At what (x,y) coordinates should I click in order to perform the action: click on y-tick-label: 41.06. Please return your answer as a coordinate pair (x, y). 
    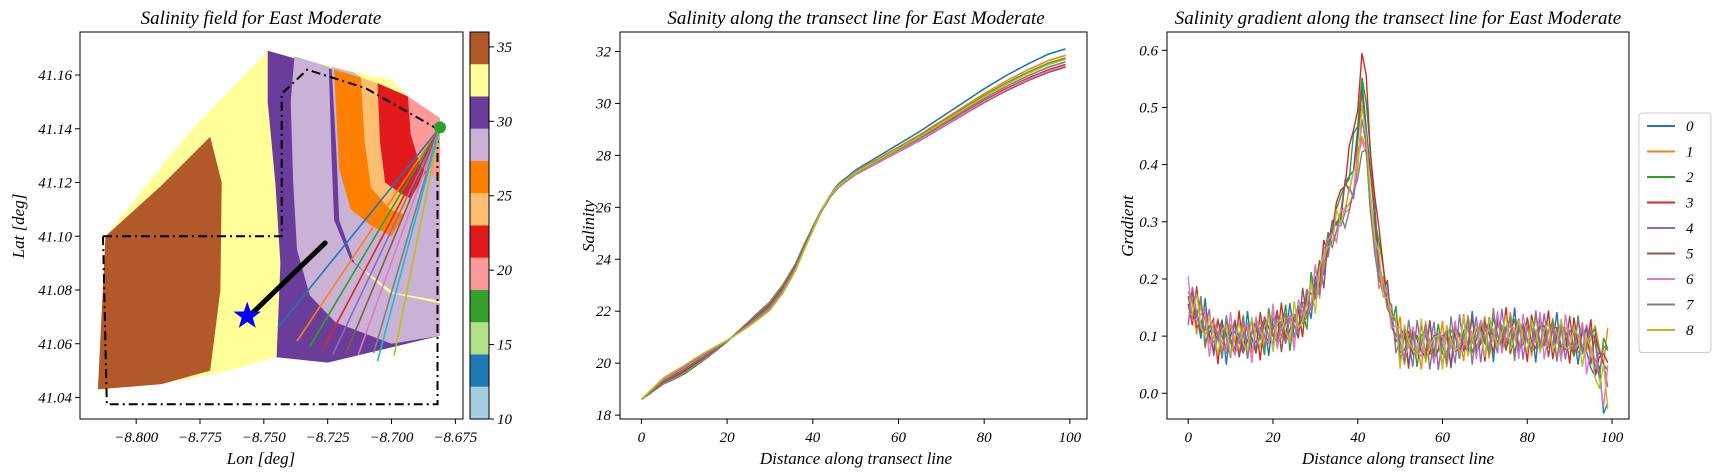
    Looking at the image, I should click on (55, 345).